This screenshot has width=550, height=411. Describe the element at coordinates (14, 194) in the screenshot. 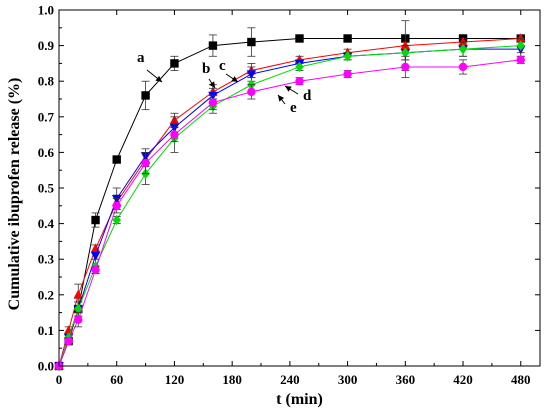

I see `y-axis-title: Cumulative ibuprofen release (%)` at that location.